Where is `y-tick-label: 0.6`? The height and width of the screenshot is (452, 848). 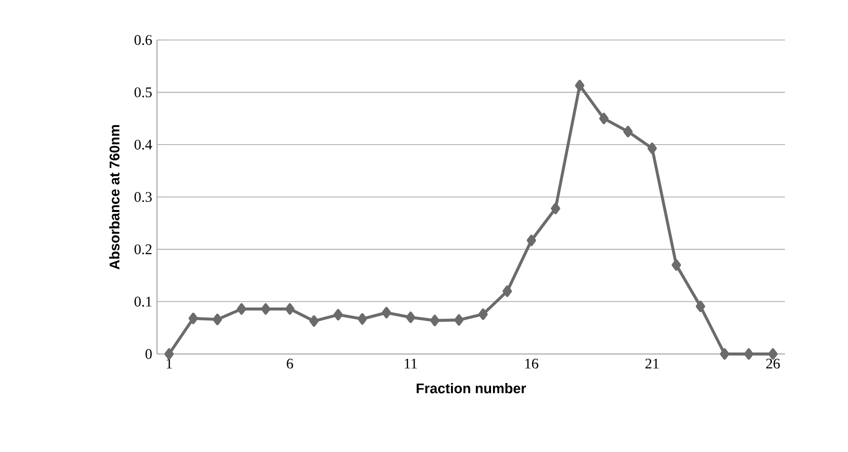
y-tick-label: 0.6 is located at coordinates (143, 40).